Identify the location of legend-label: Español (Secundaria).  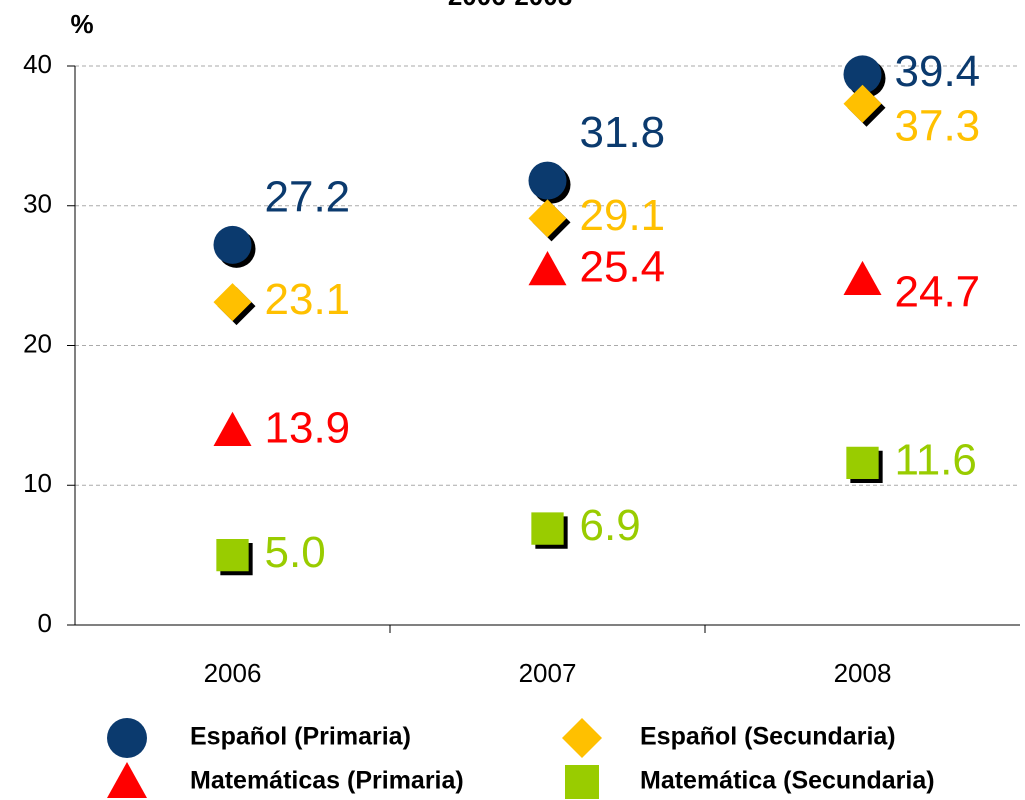
(768, 737).